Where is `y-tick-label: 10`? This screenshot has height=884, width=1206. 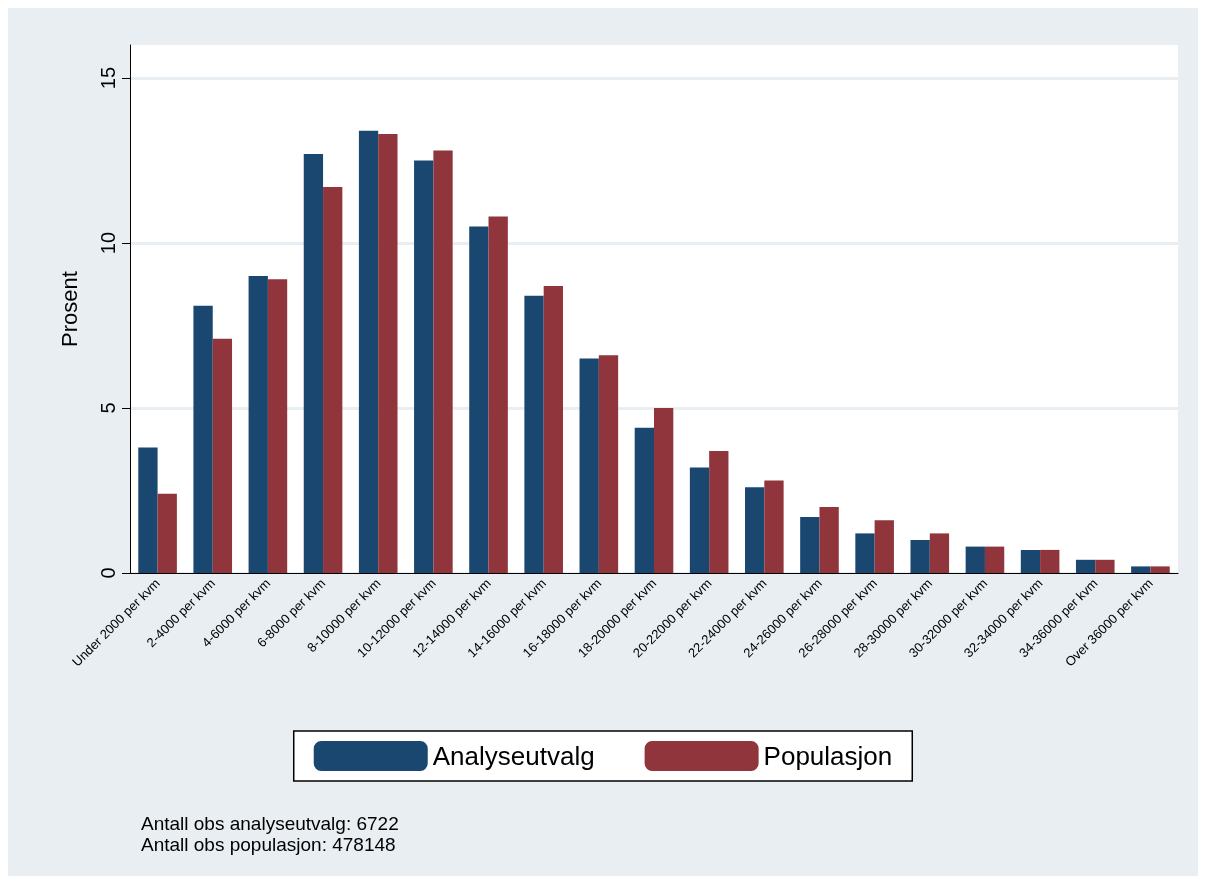 y-tick-label: 10 is located at coordinates (108, 243).